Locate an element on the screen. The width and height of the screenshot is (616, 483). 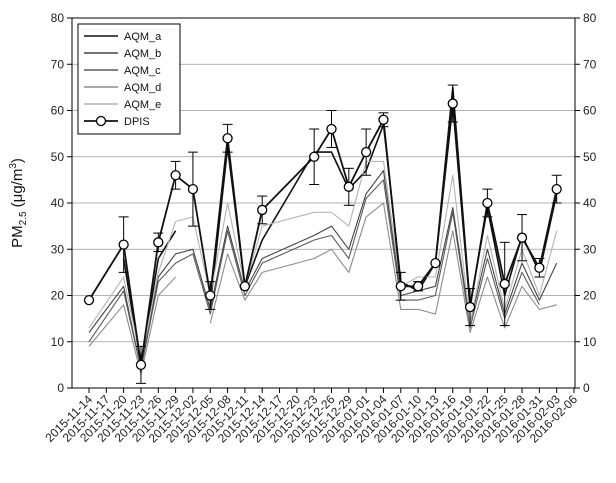
y-tick-label: 20 is located at coordinates (58, 296).